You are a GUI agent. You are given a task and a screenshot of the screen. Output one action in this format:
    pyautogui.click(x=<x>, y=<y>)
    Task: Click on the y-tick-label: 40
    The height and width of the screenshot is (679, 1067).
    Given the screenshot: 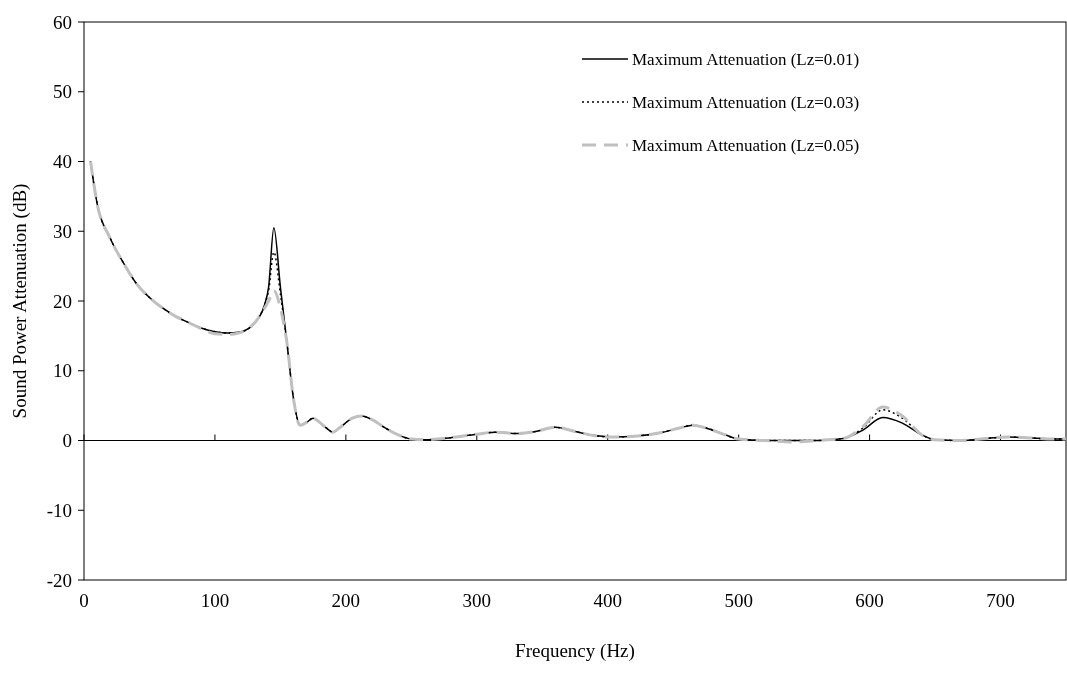 What is the action you would take?
    pyautogui.click(x=62, y=162)
    